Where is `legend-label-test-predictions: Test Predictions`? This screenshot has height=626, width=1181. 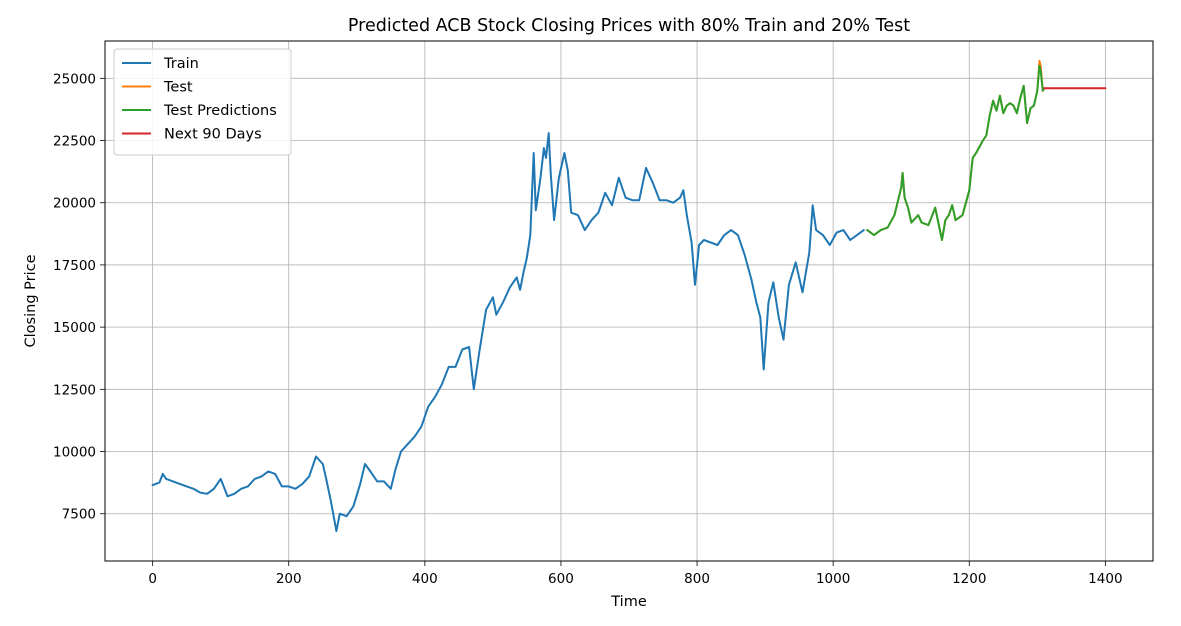
legend-label-test-predictions: Test Predictions is located at coordinates (220, 111).